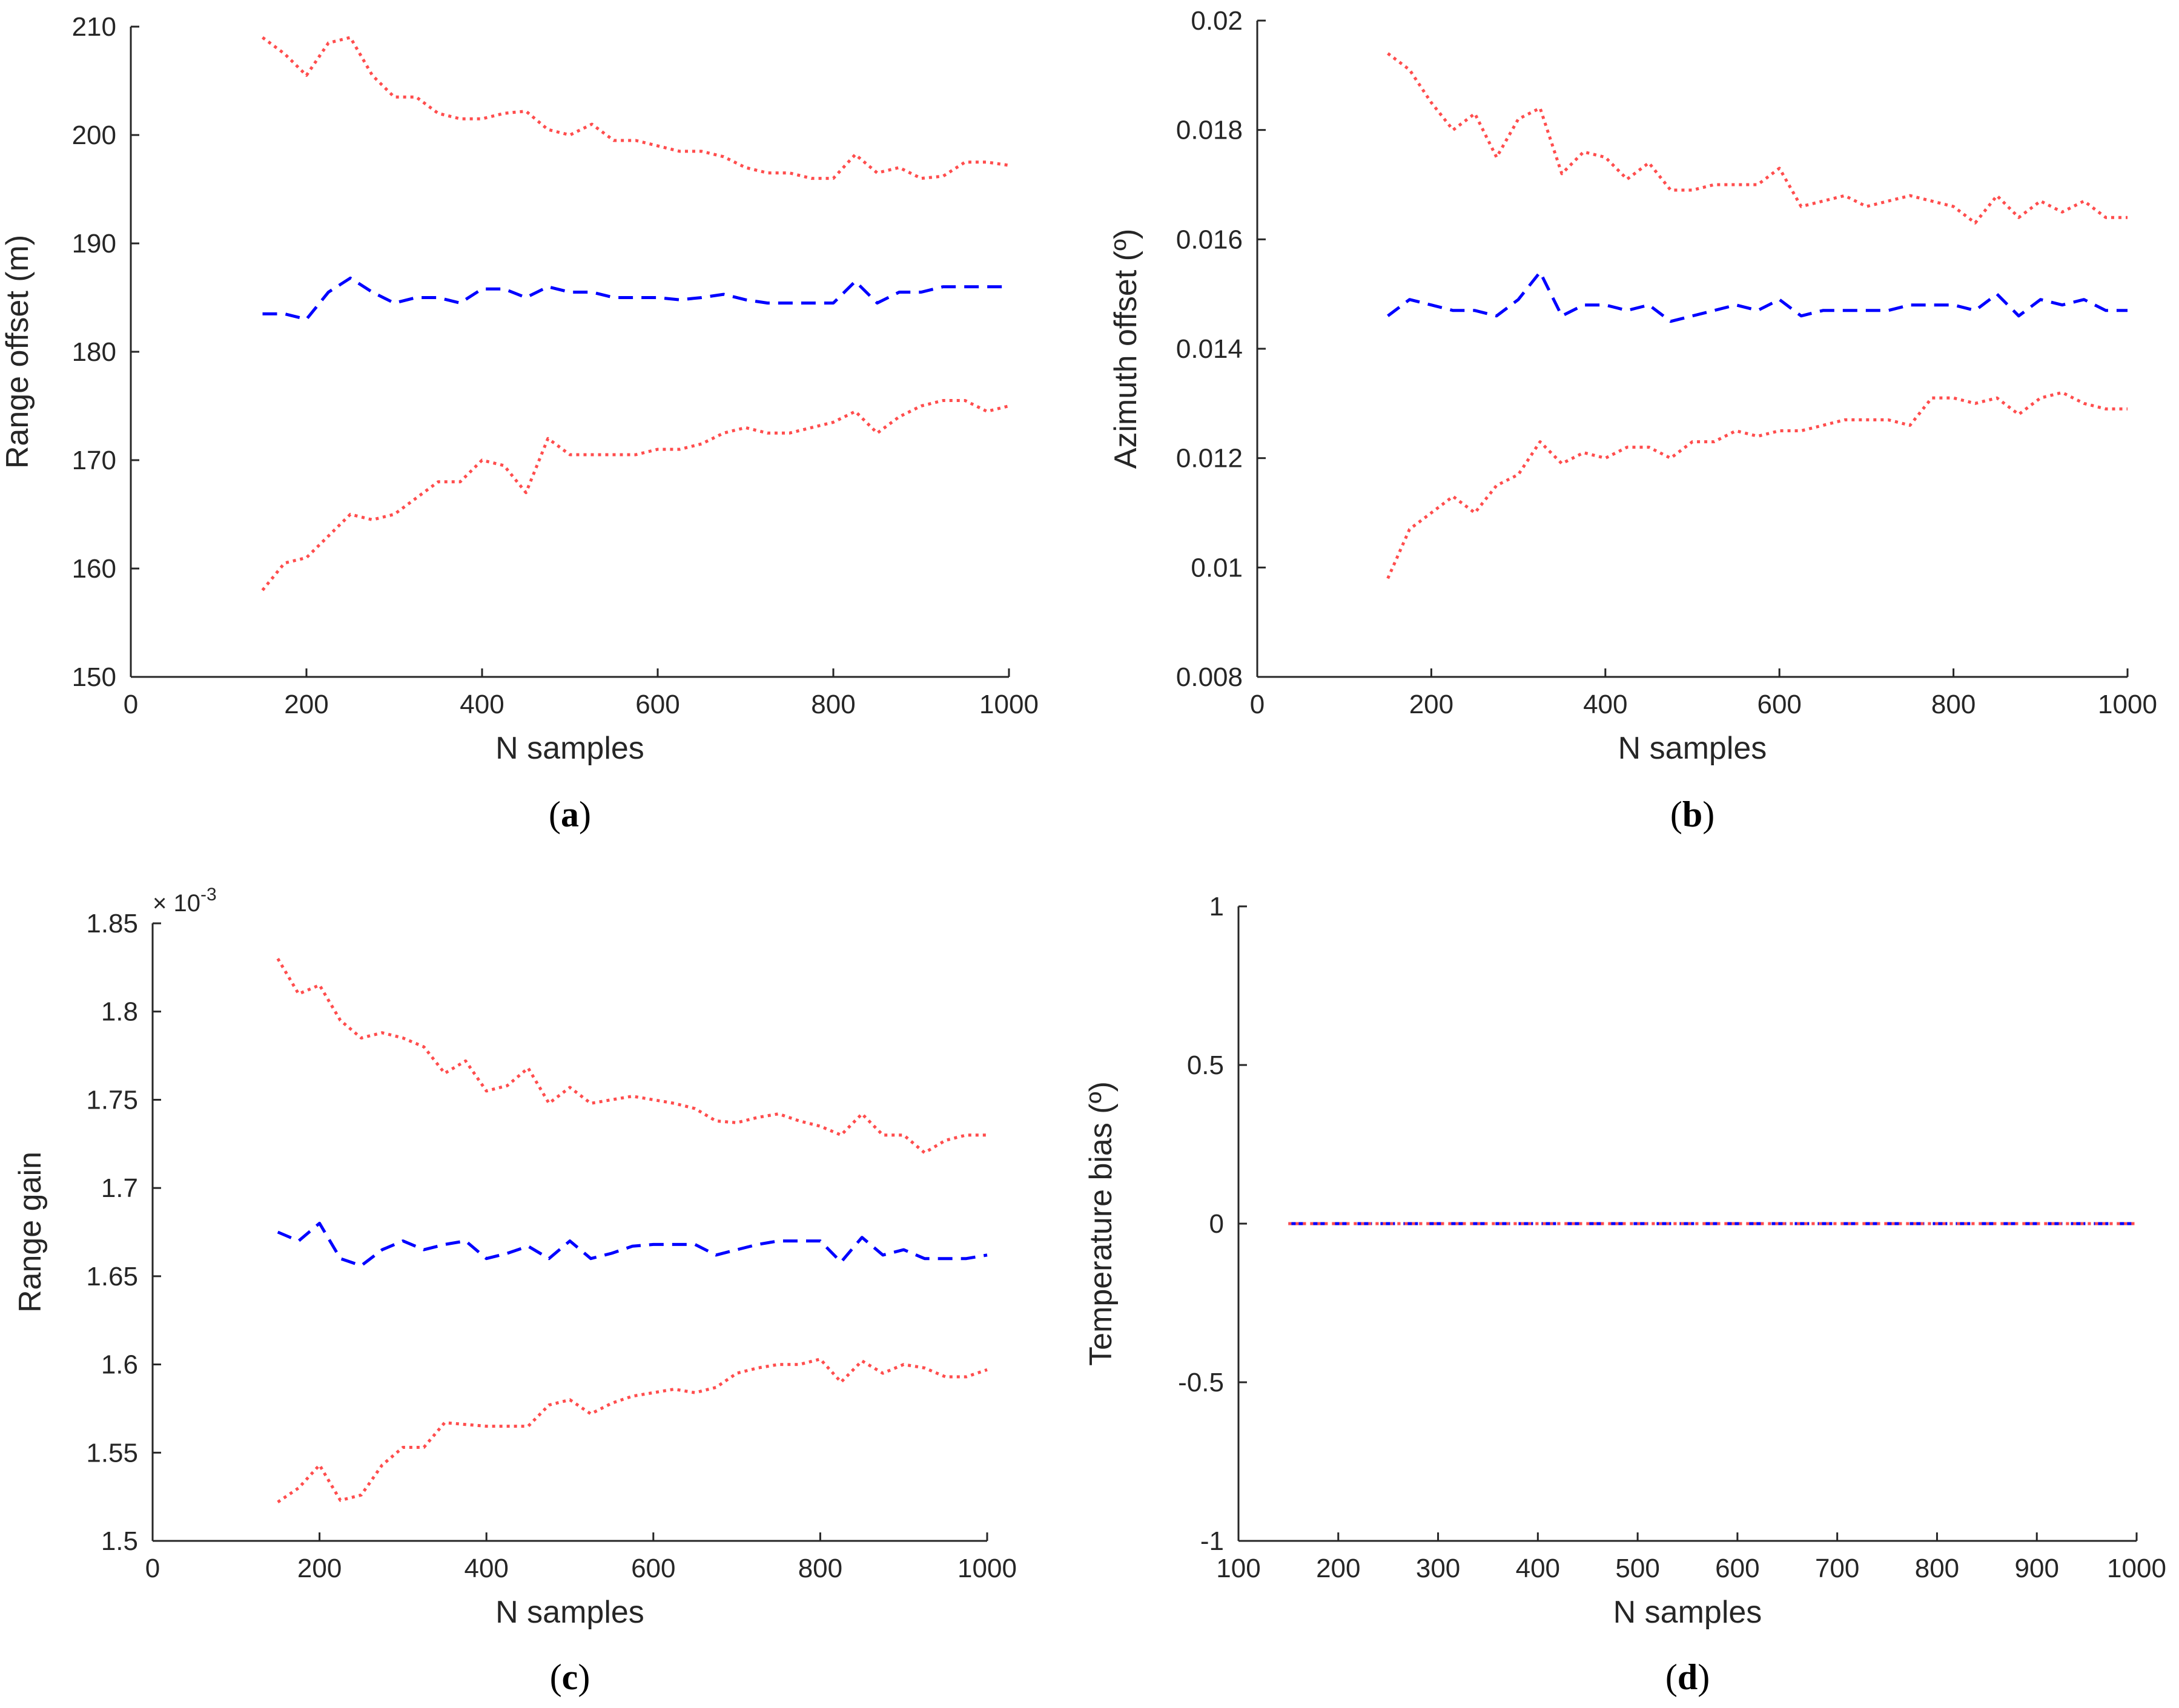 The image size is (2179, 1708). I want to click on panel-caption: (b), so click(1692, 814).